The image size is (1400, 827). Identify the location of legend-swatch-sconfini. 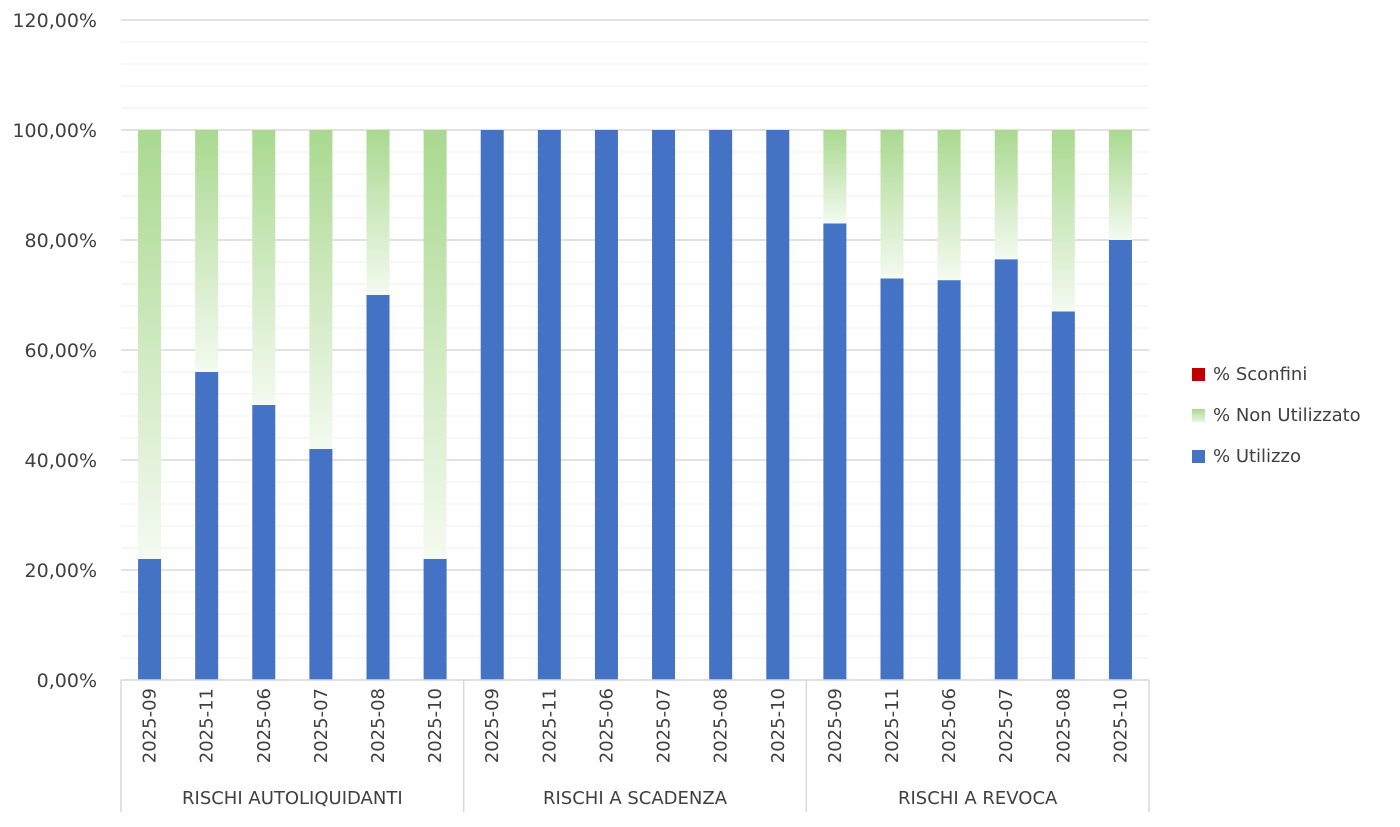
(1198, 374).